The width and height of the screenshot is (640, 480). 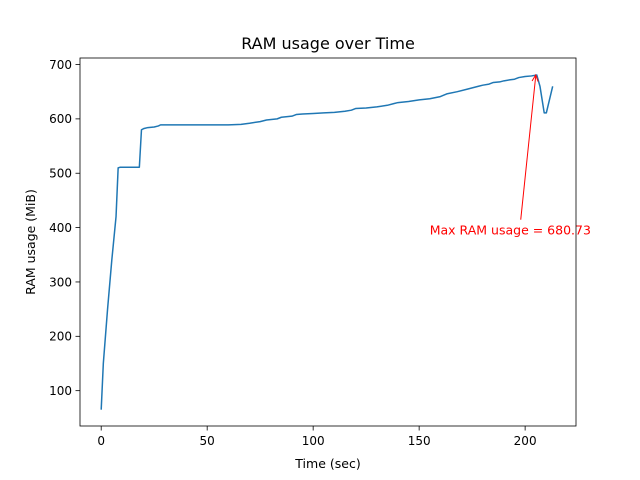 I want to click on y-axis-ticks: 100 200 300 400 500 600 700, so click(x=64, y=228).